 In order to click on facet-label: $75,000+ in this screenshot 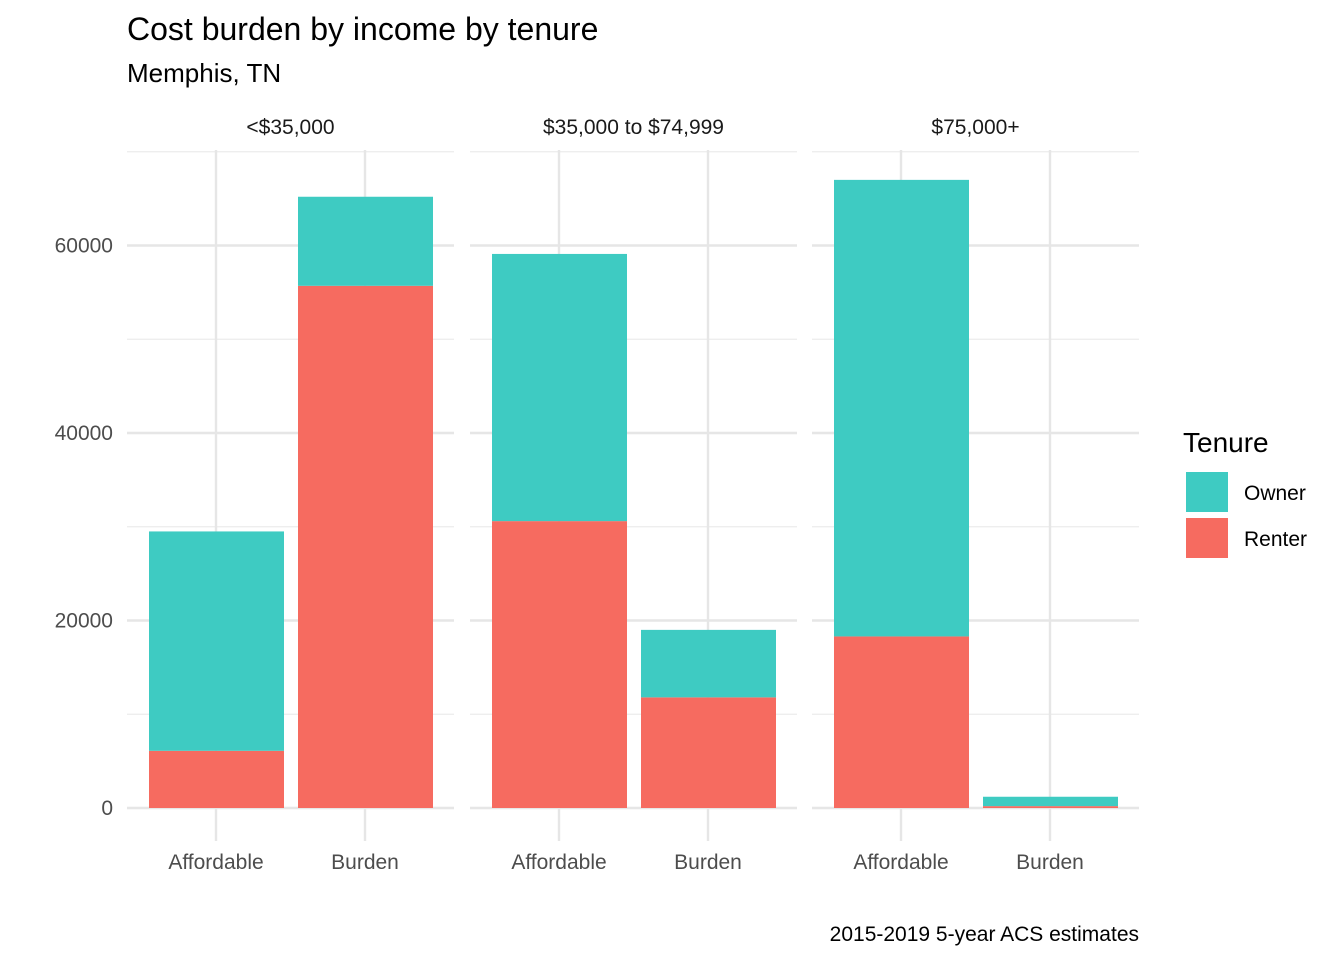, I will do `click(975, 127)`.